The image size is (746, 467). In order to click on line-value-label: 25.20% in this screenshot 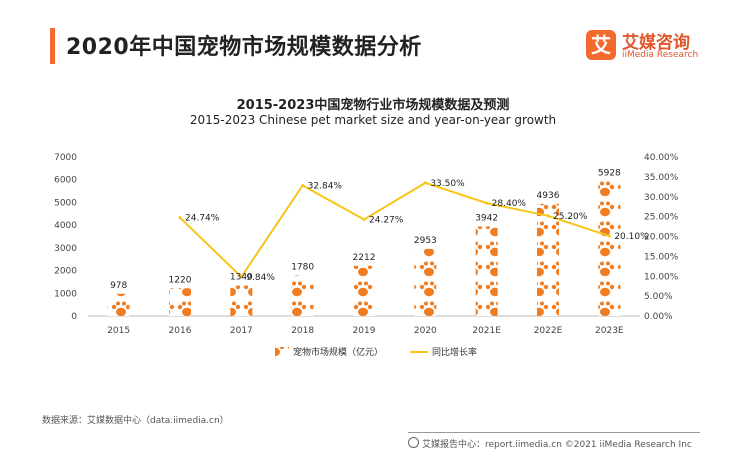, I will do `click(570, 217)`.